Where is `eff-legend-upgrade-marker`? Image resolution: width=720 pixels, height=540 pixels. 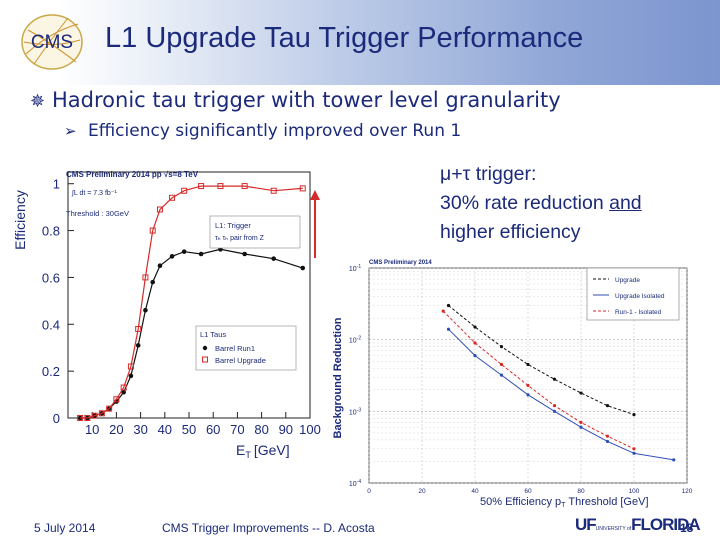 eff-legend-upgrade-marker is located at coordinates (205, 359).